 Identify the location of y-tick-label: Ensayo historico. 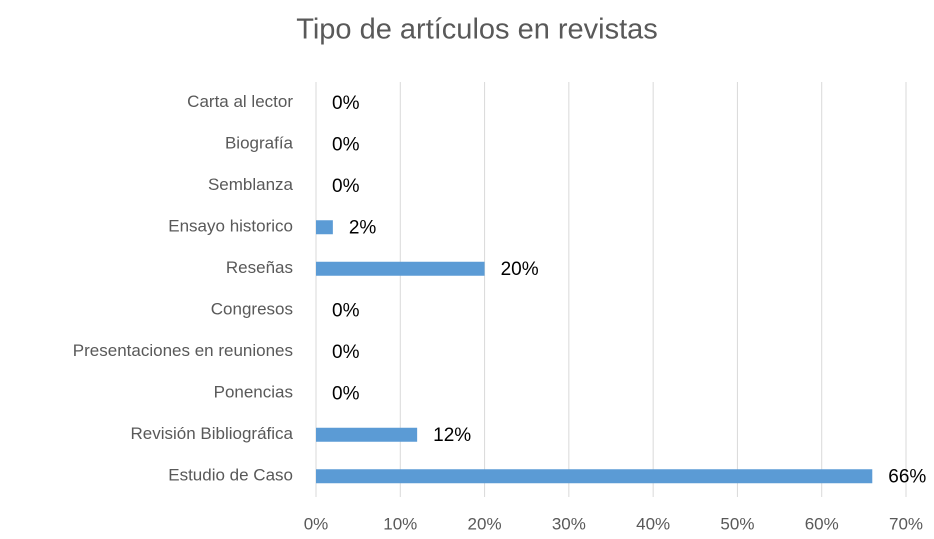
(230, 226).